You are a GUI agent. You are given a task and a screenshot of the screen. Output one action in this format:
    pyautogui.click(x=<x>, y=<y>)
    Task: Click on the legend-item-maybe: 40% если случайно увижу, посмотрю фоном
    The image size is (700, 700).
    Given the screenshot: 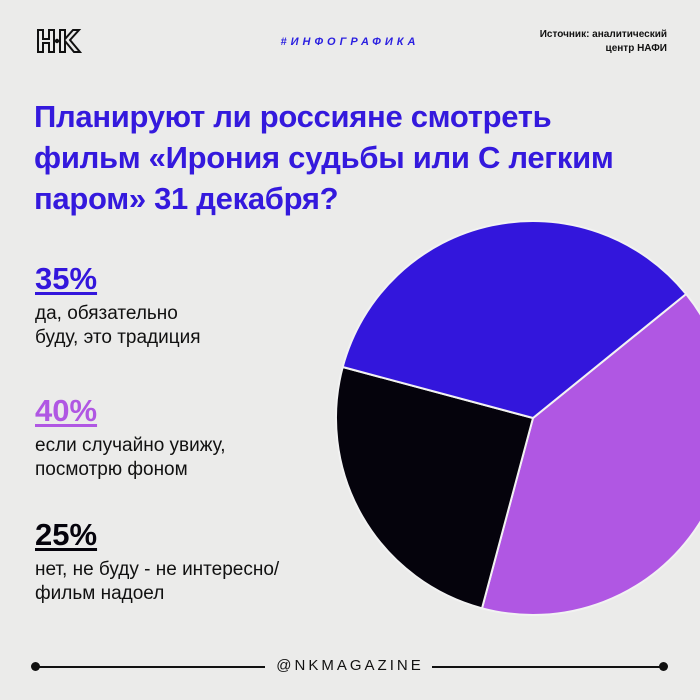 What is the action you would take?
    pyautogui.click(x=130, y=438)
    